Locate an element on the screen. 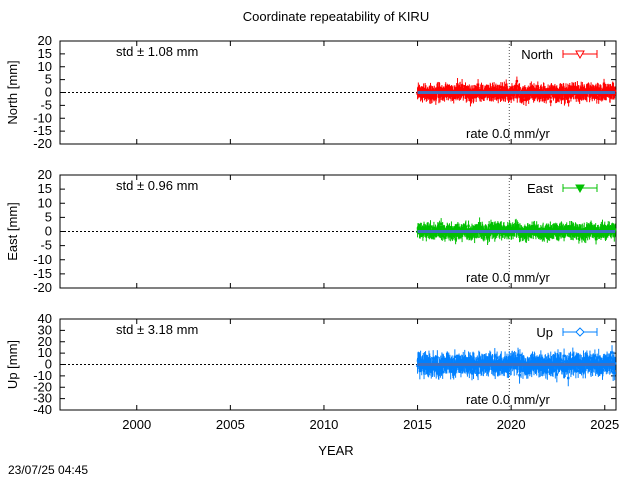 This screenshot has width=640, height=480. x-tick-label: 2005 is located at coordinates (230, 424).